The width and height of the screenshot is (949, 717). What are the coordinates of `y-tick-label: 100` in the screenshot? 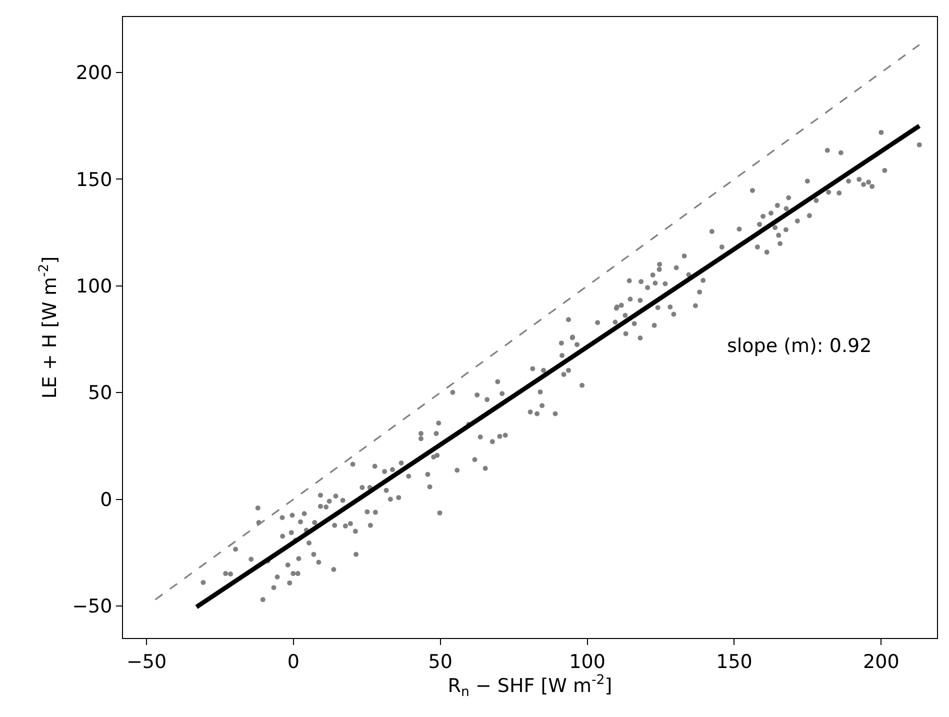 It's located at (94, 287).